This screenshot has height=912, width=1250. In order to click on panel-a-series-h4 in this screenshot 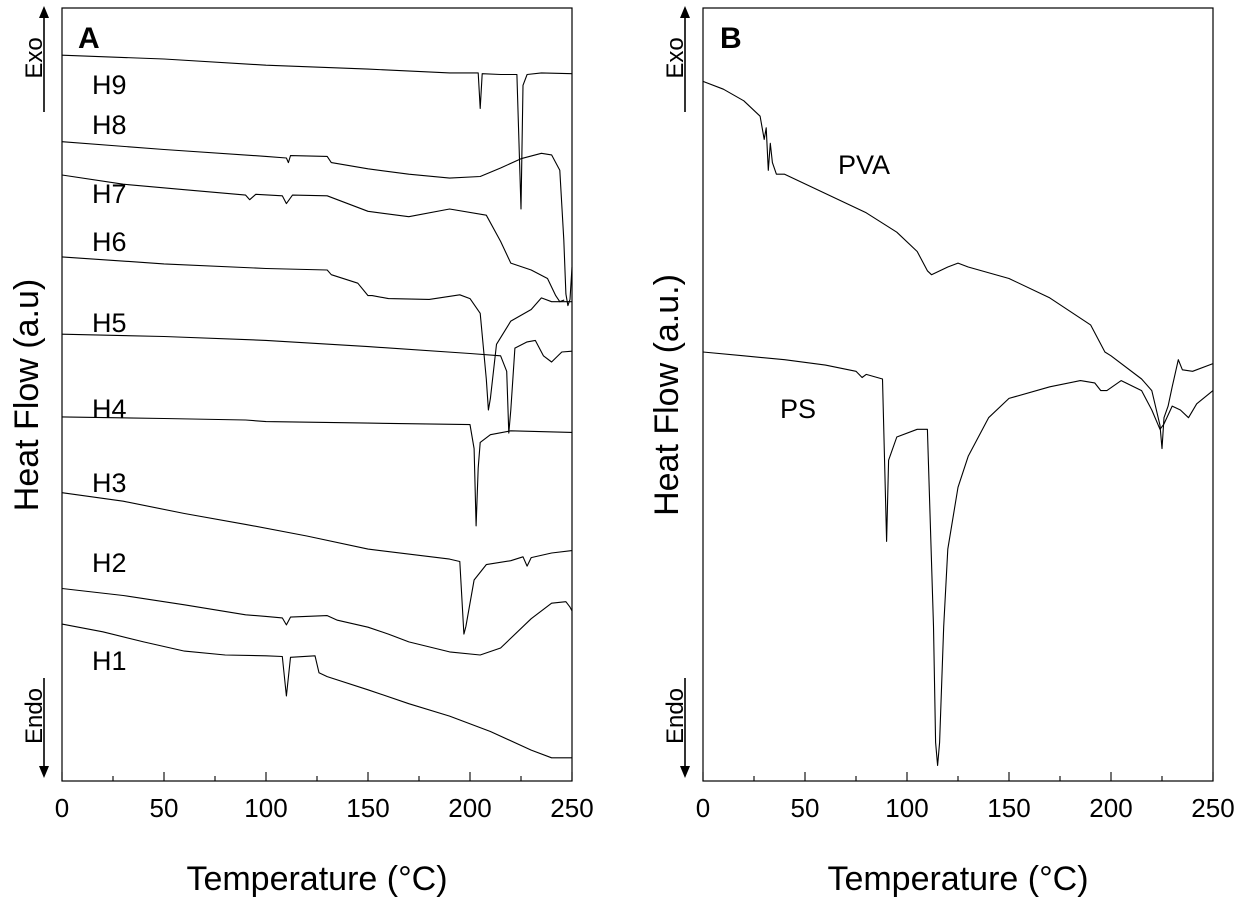, I will do `click(317, 471)`.